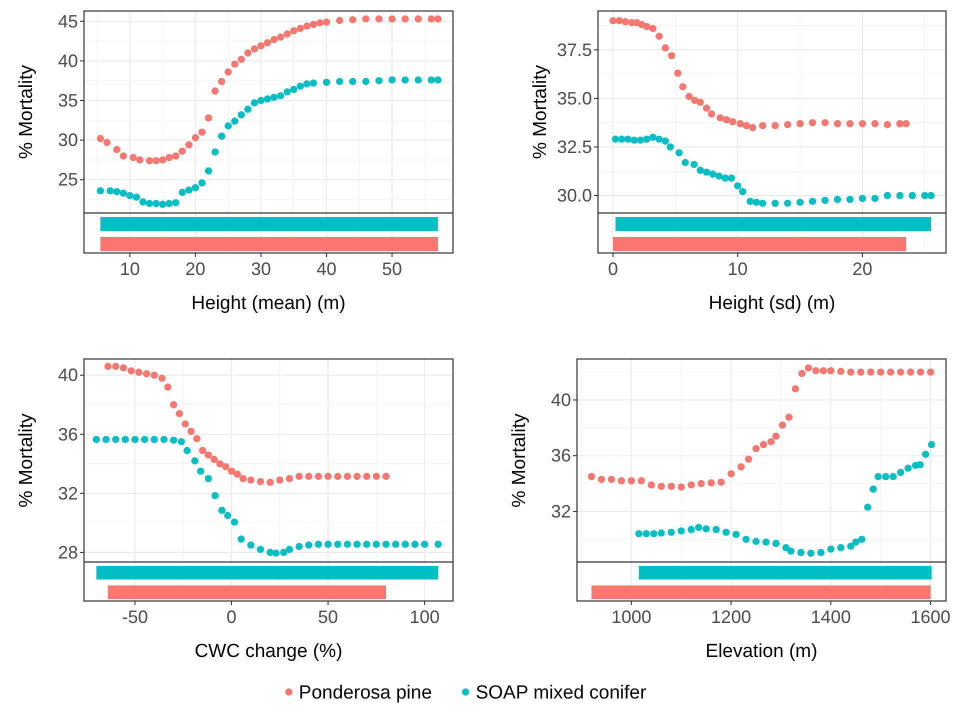  Describe the element at coordinates (738, 269) in the screenshot. I see `x-tick-label: 10` at that location.